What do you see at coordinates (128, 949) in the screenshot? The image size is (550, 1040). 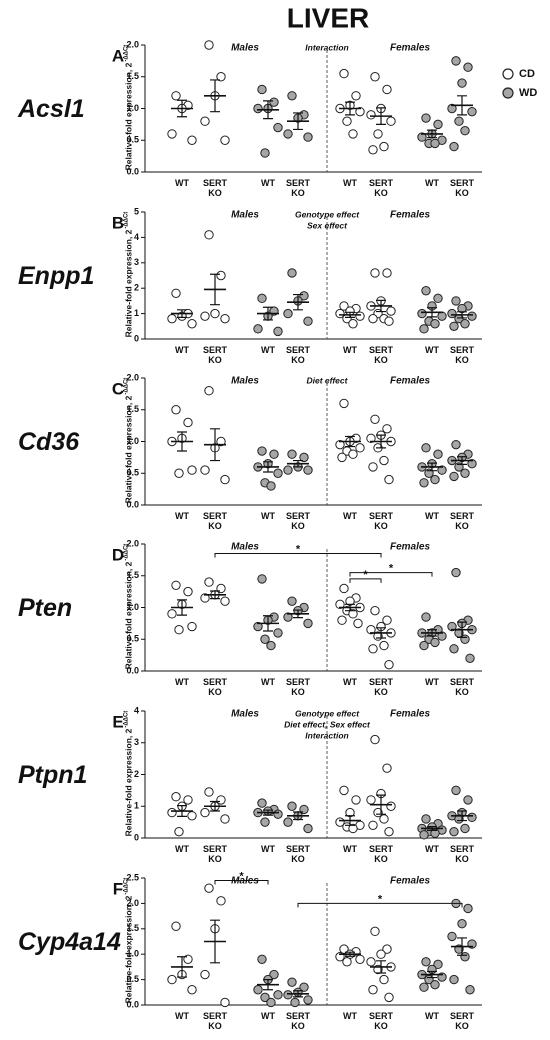 I see `y-axis-label: Relative-fold expression, 2` at bounding box center [128, 949].